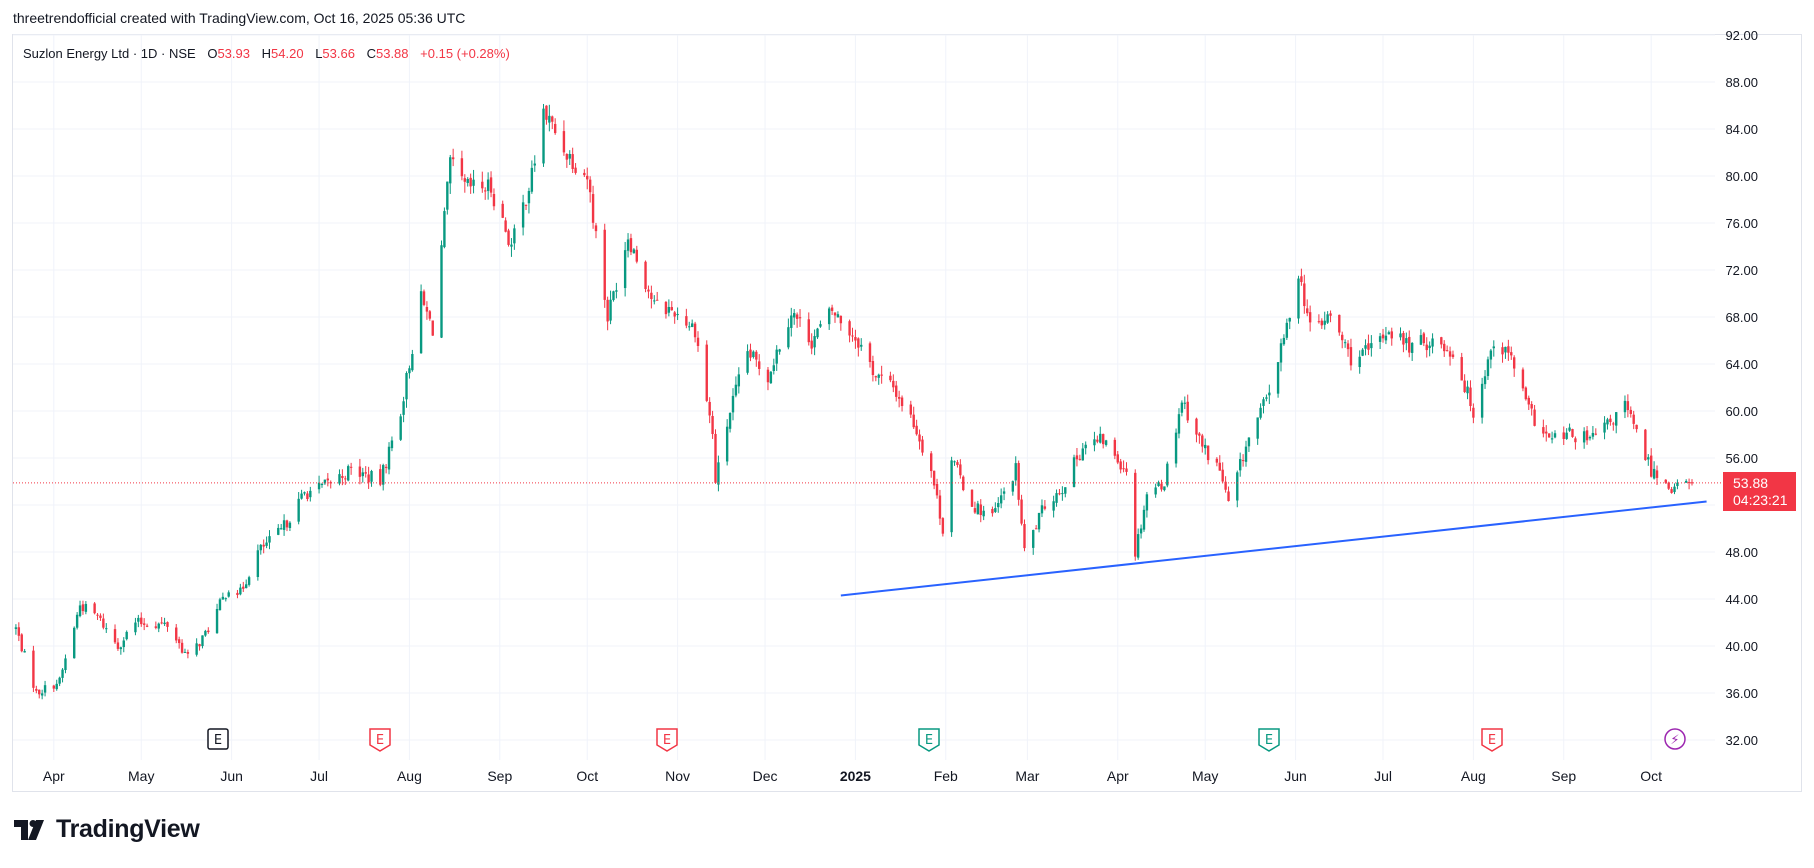  I want to click on price-tick-label: 92.00, so click(1741, 35).